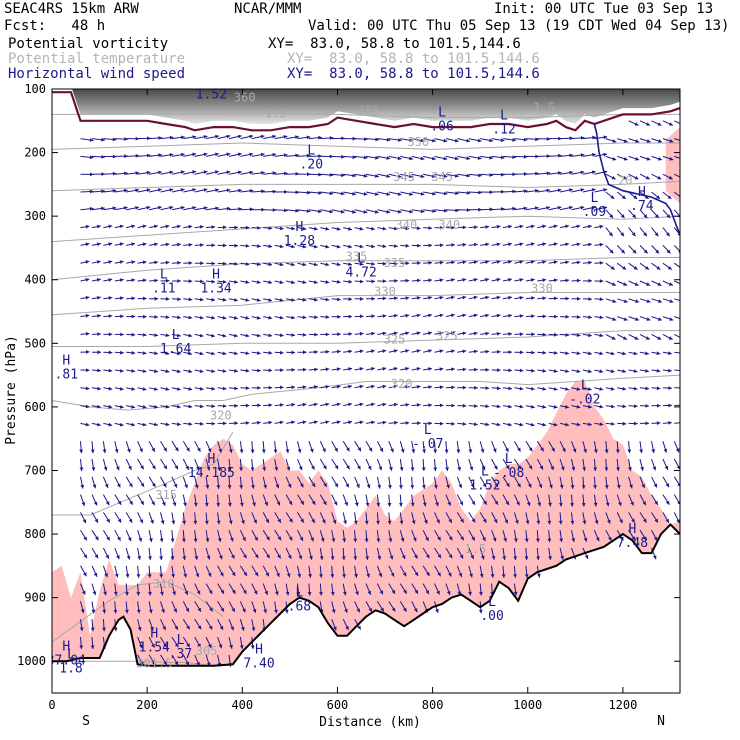  What do you see at coordinates (449, 225) in the screenshot?
I see `contour-label: 340` at bounding box center [449, 225].